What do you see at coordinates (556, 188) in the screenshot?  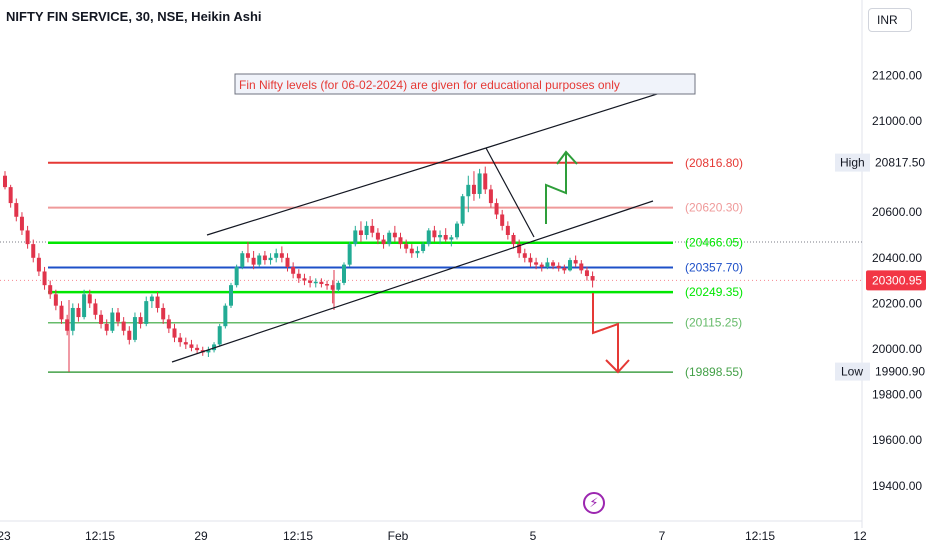 I see `bullish-path-arrow` at bounding box center [556, 188].